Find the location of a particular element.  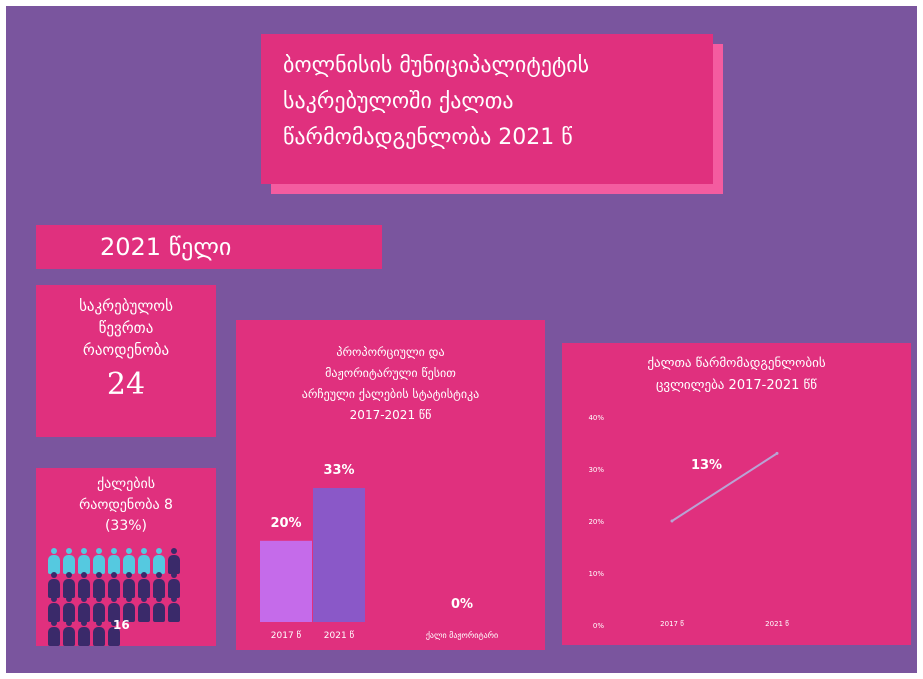

bar-value-label-1: 33% is located at coordinates (338, 470).